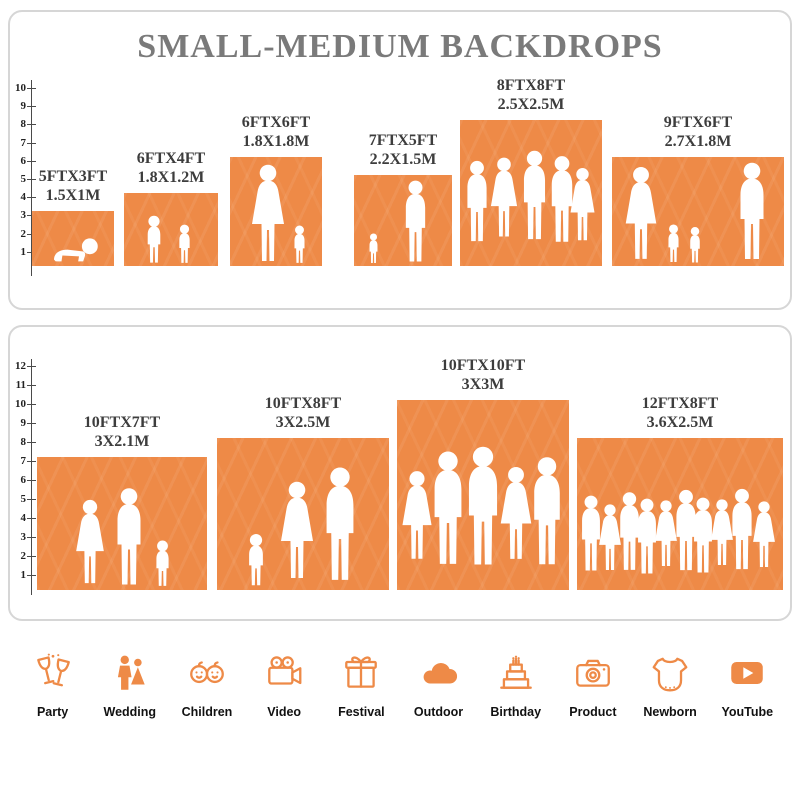 This screenshot has width=800, height=800. Describe the element at coordinates (747, 673) in the screenshot. I see `youtube-icon` at that location.